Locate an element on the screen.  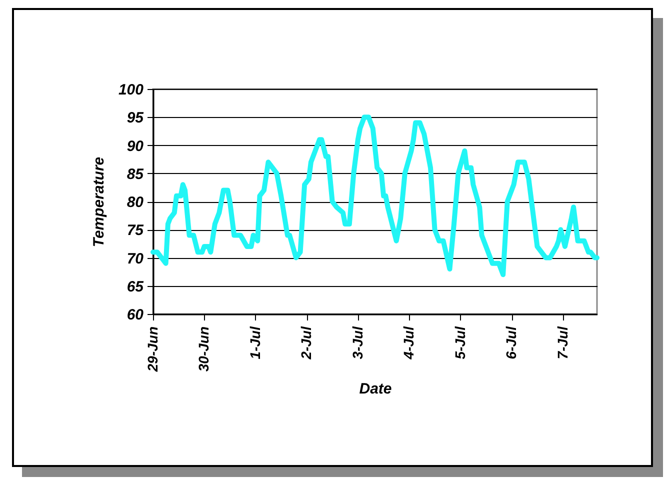
x-tick-label: 7-Jul is located at coordinates (562, 342).